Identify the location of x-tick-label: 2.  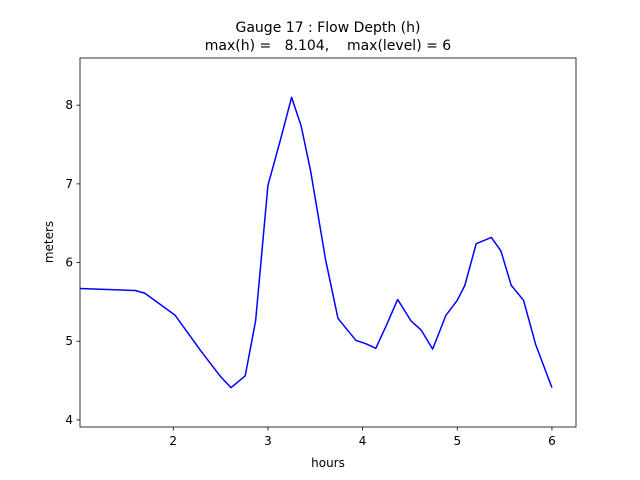
(173, 441).